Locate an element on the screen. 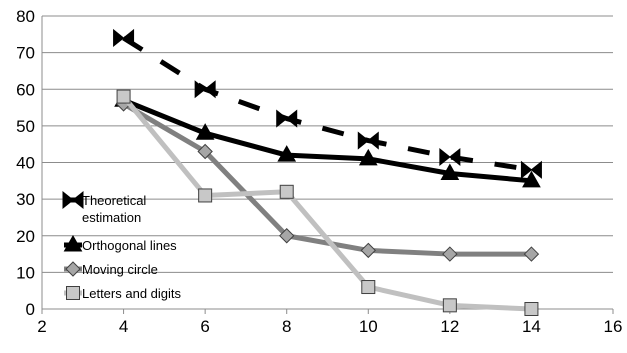 The image size is (627, 353). legend-marker-orthogonal-lines is located at coordinates (73, 243).